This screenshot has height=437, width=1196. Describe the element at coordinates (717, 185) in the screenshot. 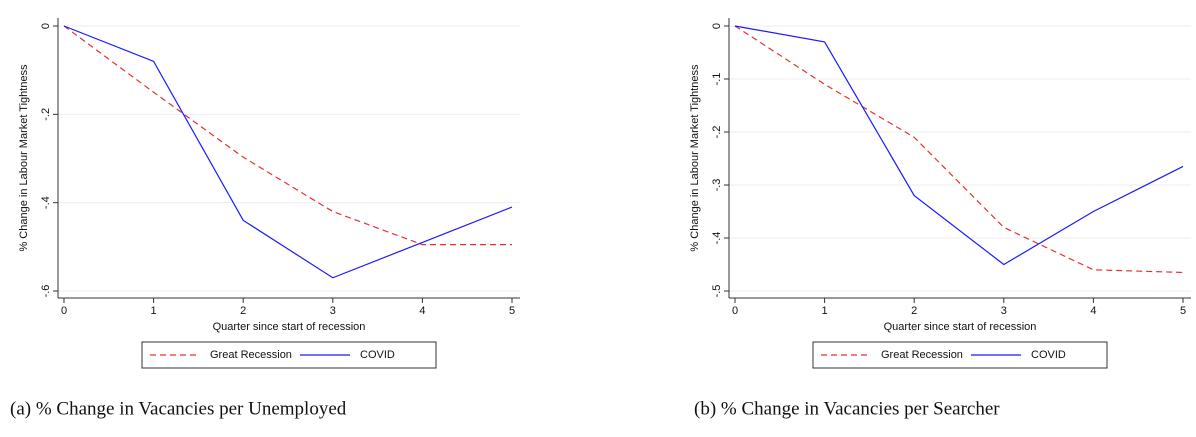

I see `y-tick-label: -.3` at that location.